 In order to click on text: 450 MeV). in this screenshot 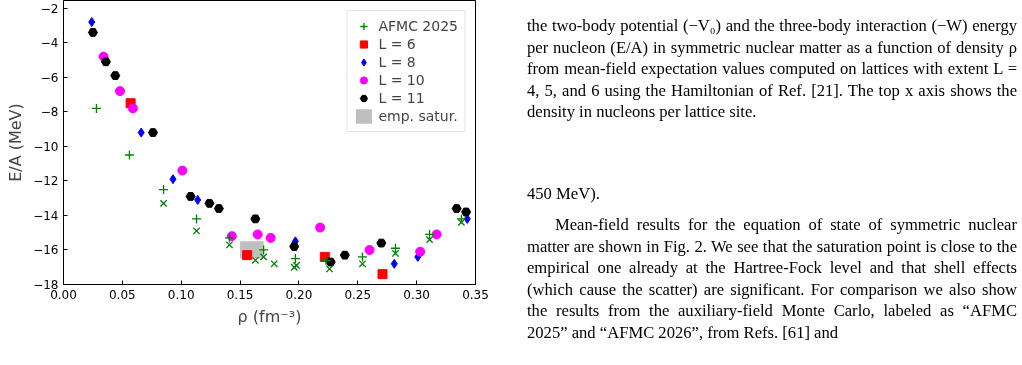, I will do `click(564, 193)`.